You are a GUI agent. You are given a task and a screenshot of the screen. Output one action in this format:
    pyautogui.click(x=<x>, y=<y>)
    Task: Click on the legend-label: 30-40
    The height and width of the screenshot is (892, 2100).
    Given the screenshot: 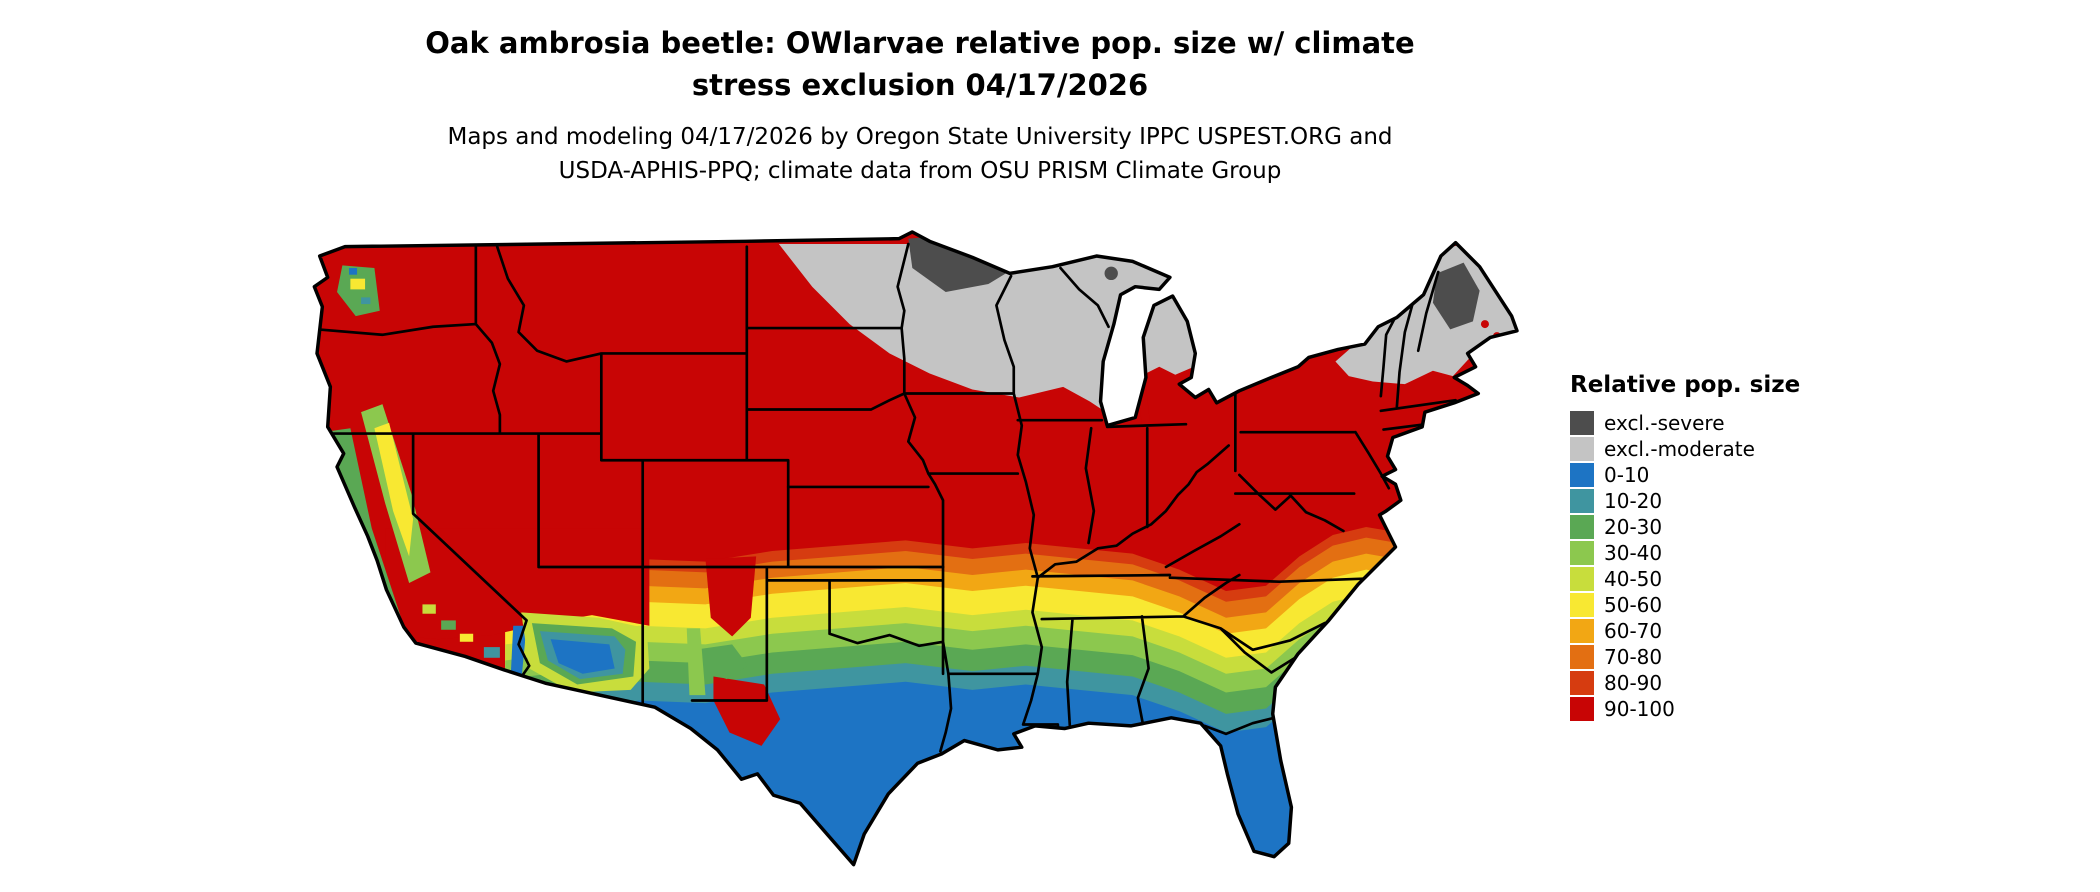 What is the action you would take?
    pyautogui.click(x=1633, y=553)
    